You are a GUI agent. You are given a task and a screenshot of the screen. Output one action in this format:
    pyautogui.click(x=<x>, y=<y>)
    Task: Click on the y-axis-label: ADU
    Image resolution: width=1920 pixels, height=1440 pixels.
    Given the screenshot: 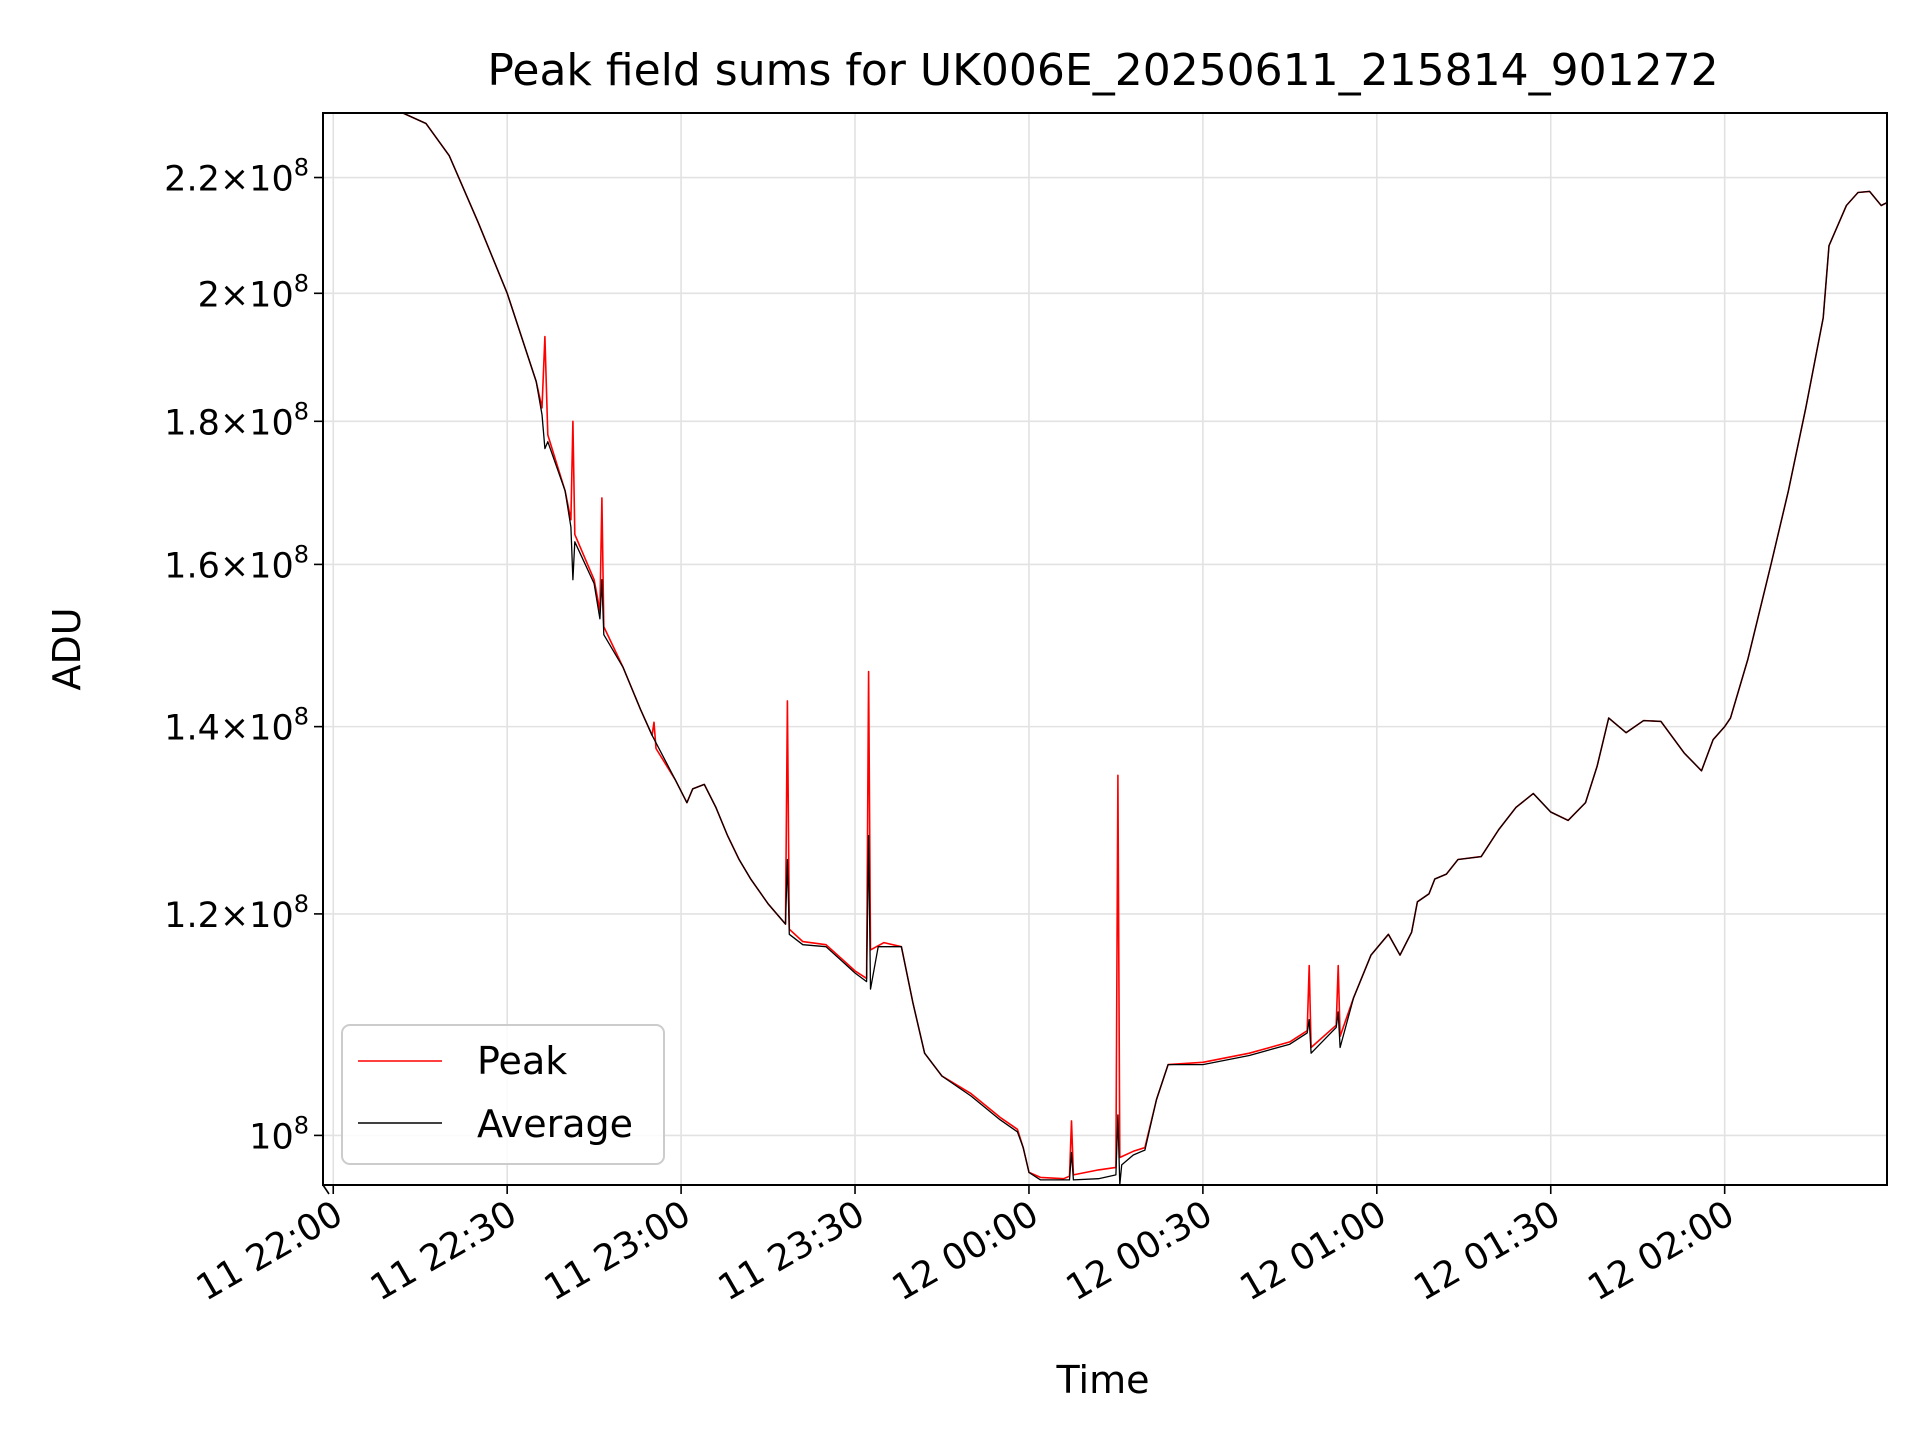 What is the action you would take?
    pyautogui.click(x=67, y=648)
    